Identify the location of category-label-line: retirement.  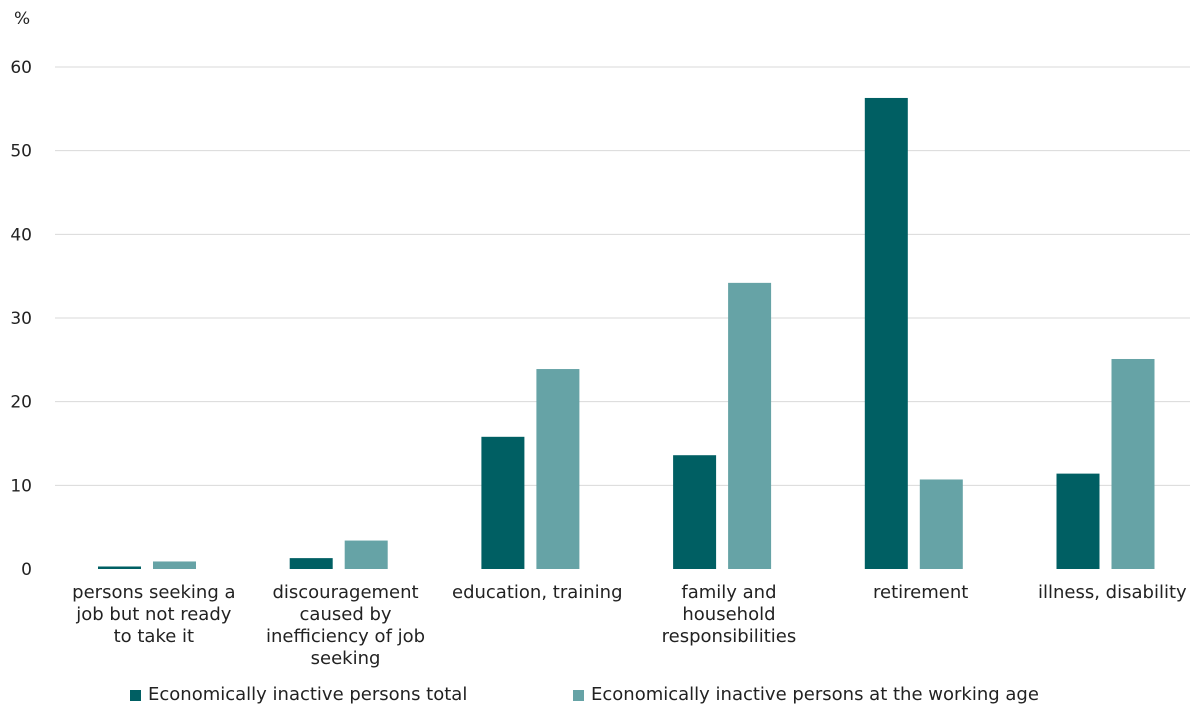
(920, 592).